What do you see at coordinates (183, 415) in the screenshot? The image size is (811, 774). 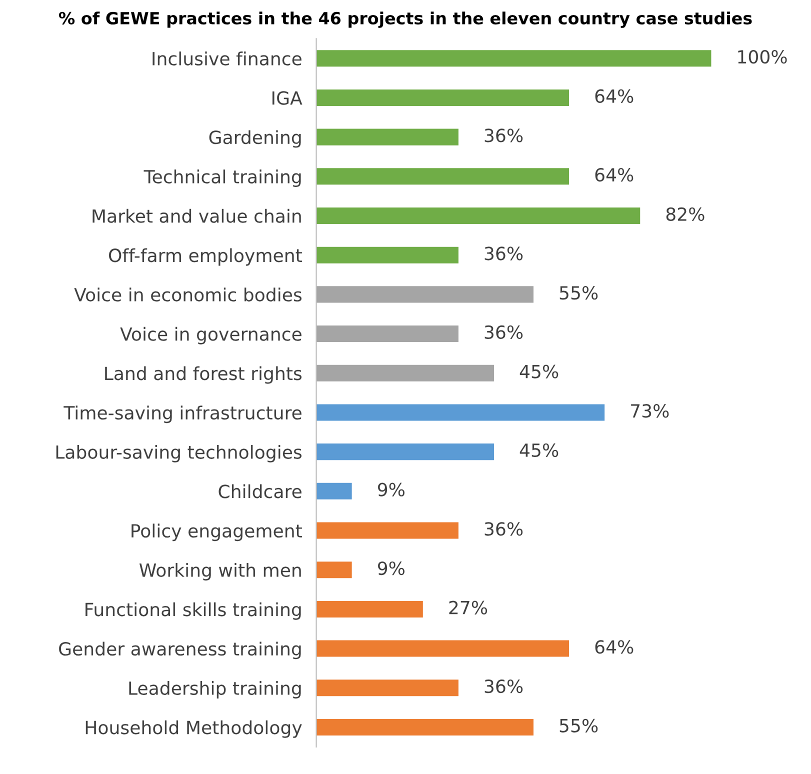 I see `y-tick-label: Time-saving infrastructure` at bounding box center [183, 415].